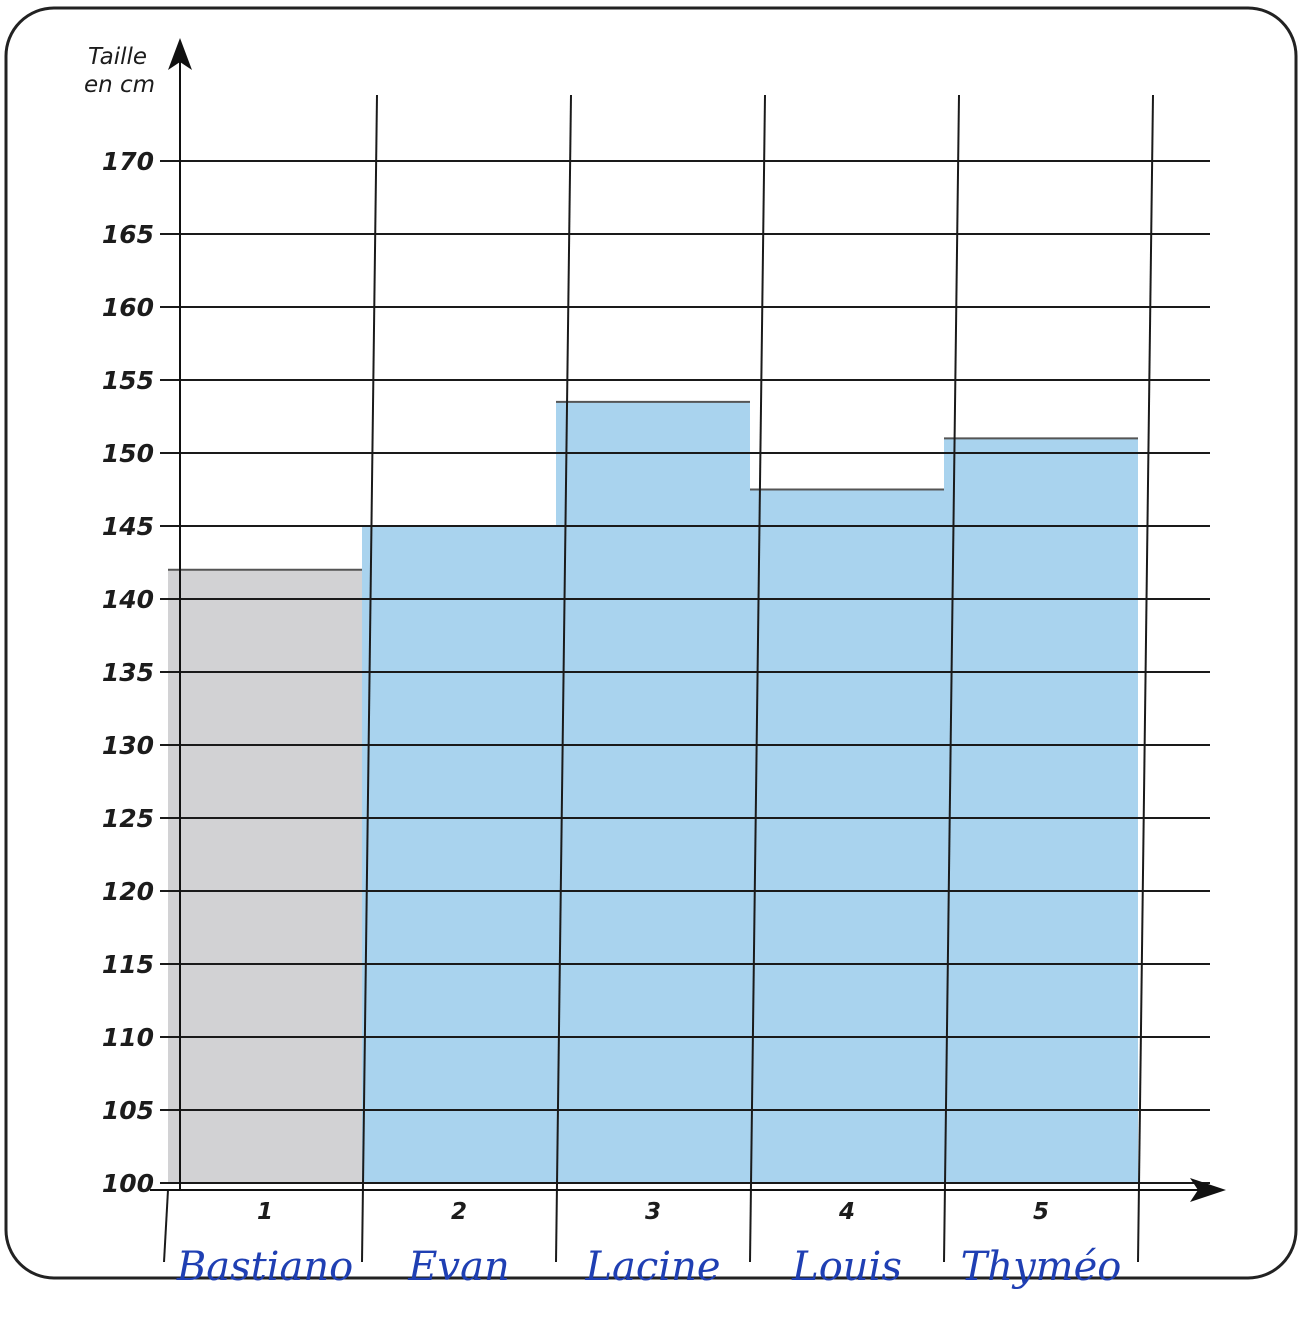 The image size is (1301, 1324). Describe the element at coordinates (128, 307) in the screenshot. I see `y-tick-label: 160` at that location.